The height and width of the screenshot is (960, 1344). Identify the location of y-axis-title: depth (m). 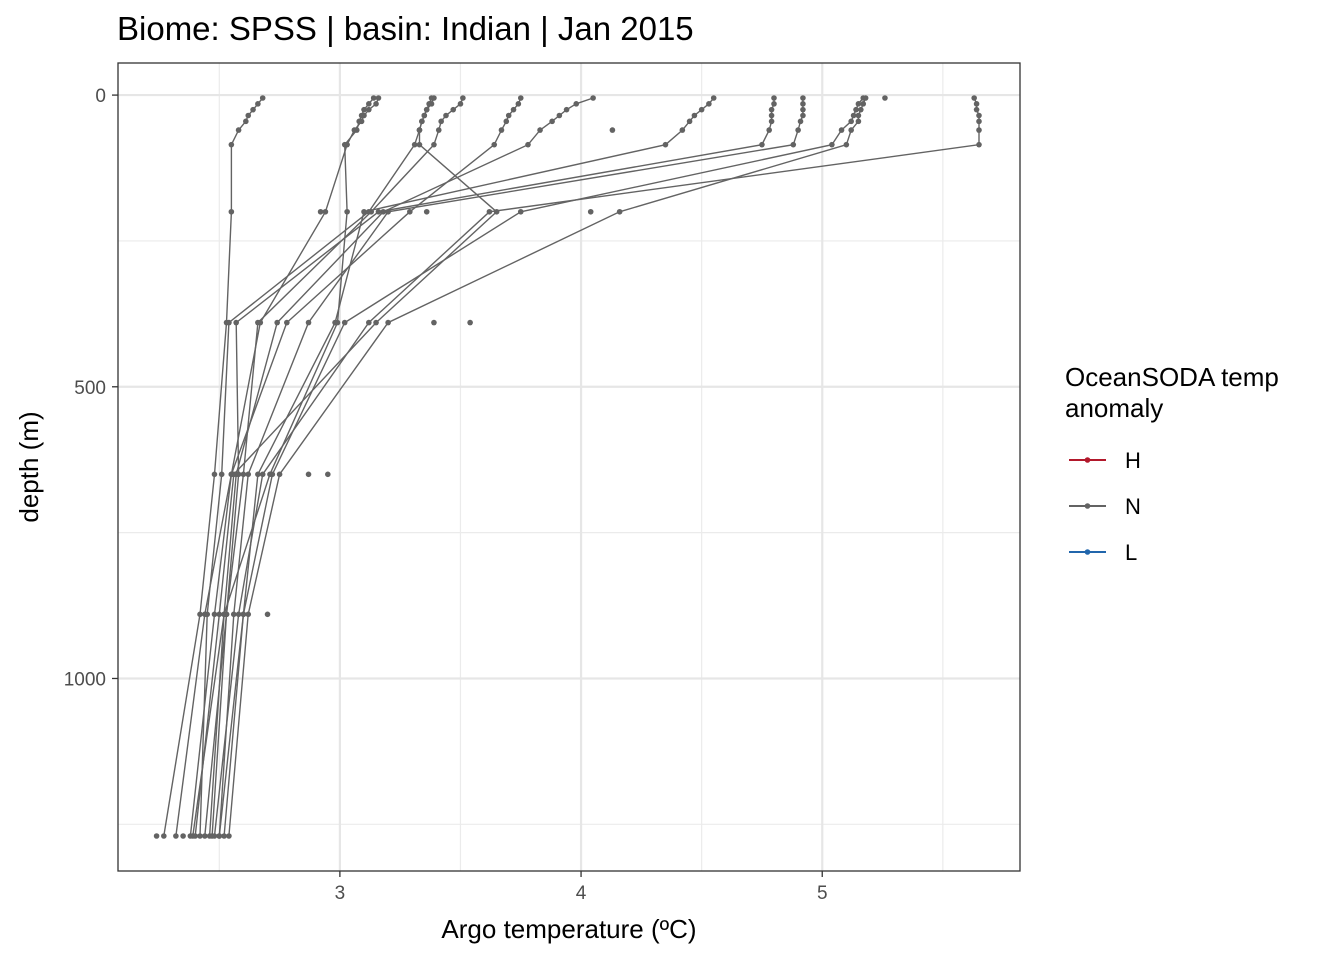
(29, 466).